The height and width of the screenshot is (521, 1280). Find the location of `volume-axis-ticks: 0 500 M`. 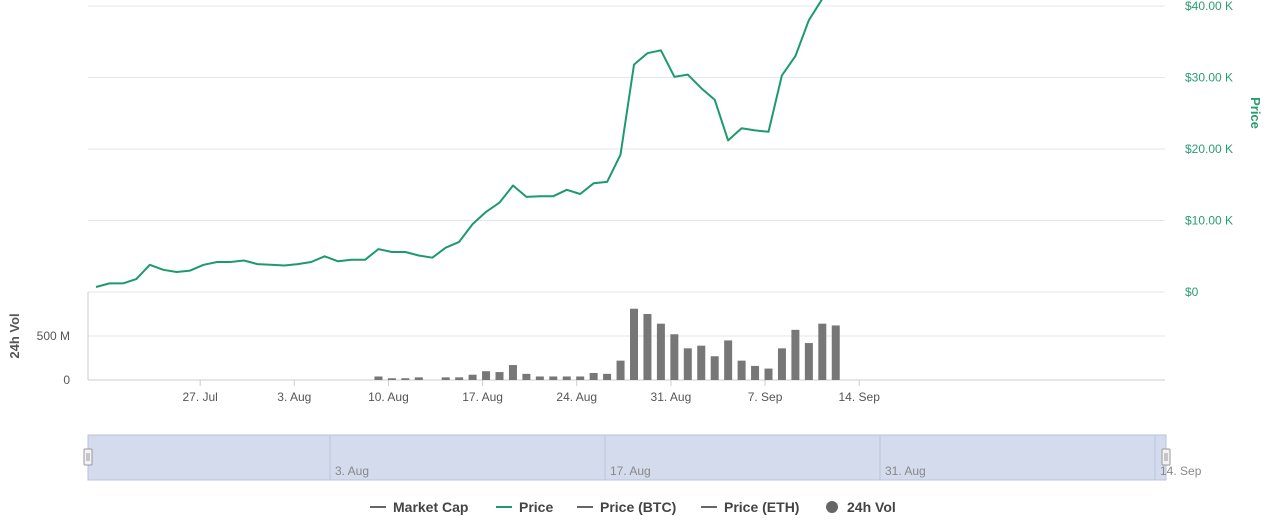

volume-axis-ticks: 0 500 M is located at coordinates (54, 358).